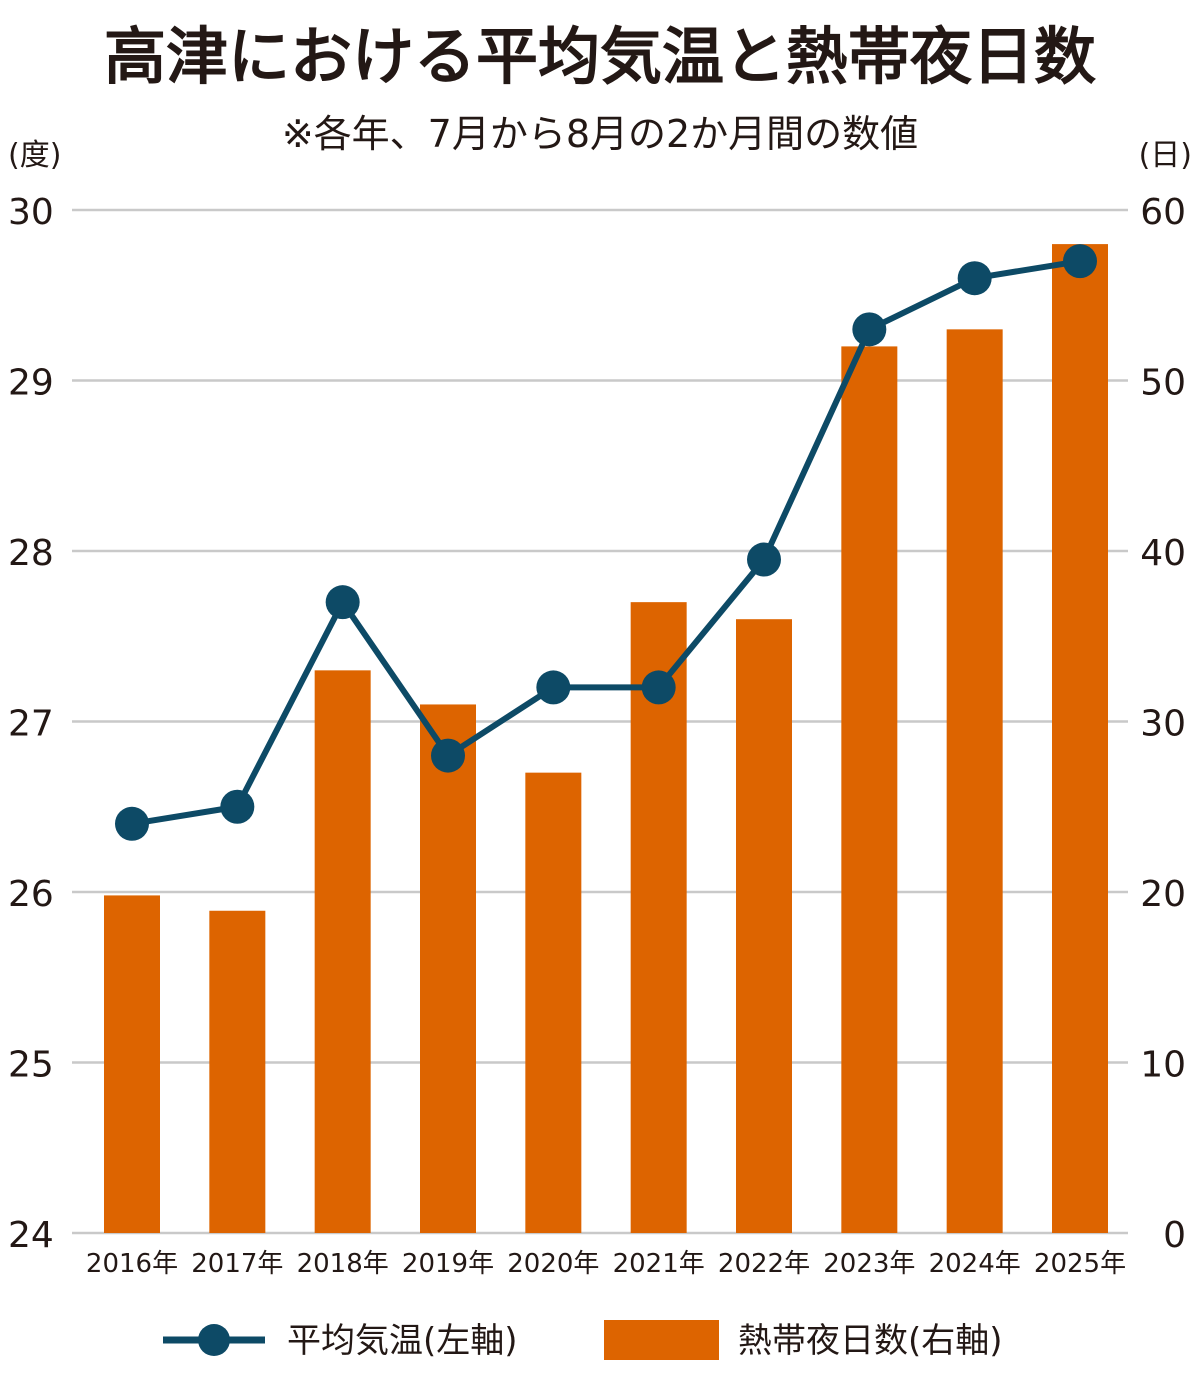  What do you see at coordinates (448, 1264) in the screenshot?
I see `x-tick-label: 2019年` at bounding box center [448, 1264].